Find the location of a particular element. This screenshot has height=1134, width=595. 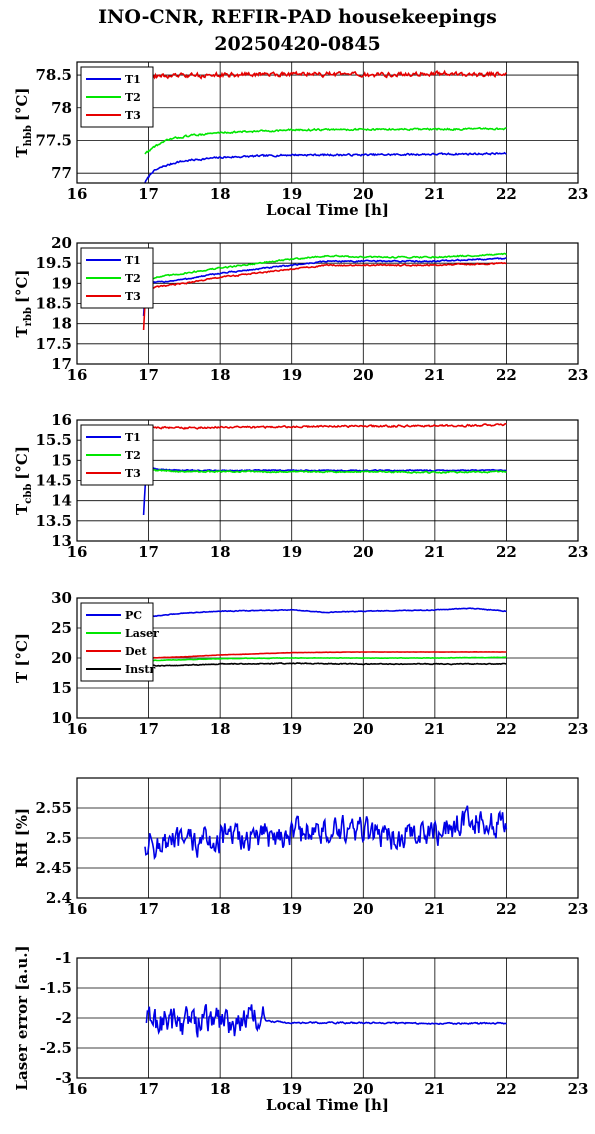

y-tick-label: 78 is located at coordinates (61, 108).